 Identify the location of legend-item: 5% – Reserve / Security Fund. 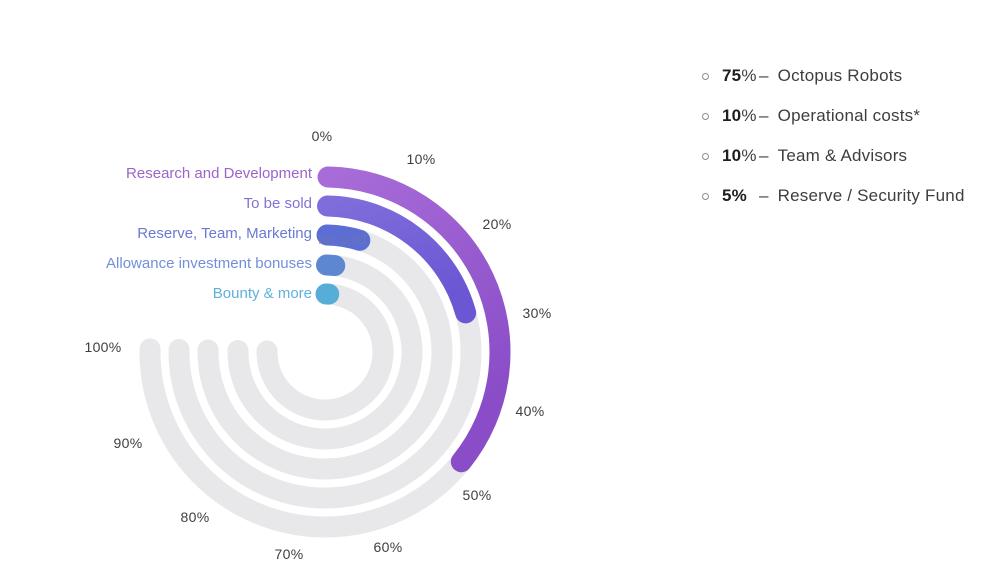
(833, 196).